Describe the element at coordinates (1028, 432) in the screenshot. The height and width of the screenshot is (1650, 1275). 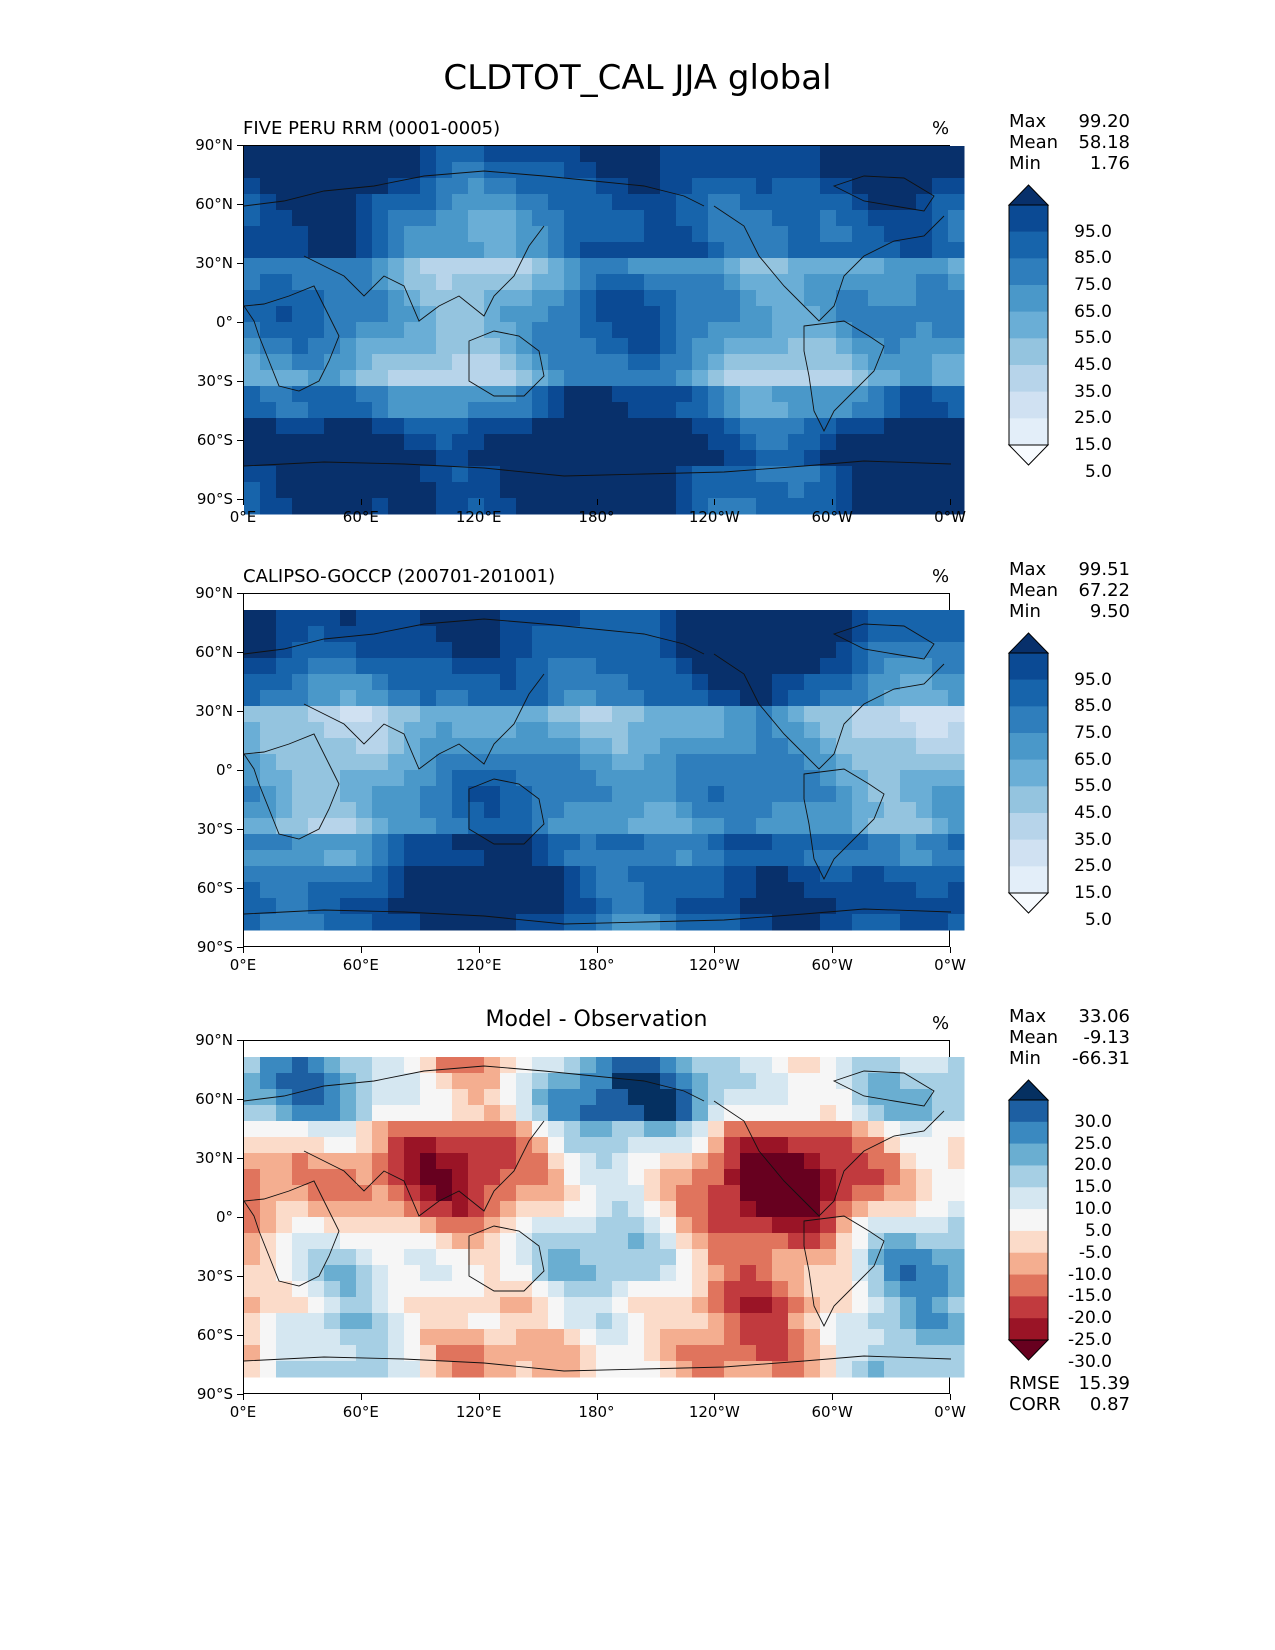
I see `colorbar-segment` at that location.